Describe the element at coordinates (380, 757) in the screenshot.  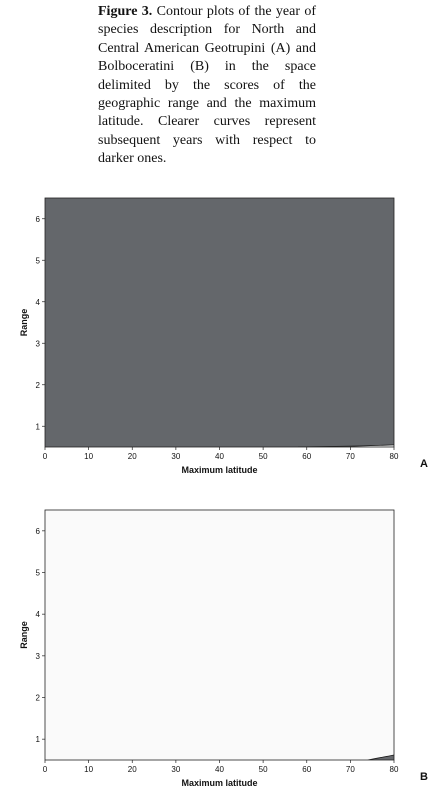
I see `contour-line` at that location.